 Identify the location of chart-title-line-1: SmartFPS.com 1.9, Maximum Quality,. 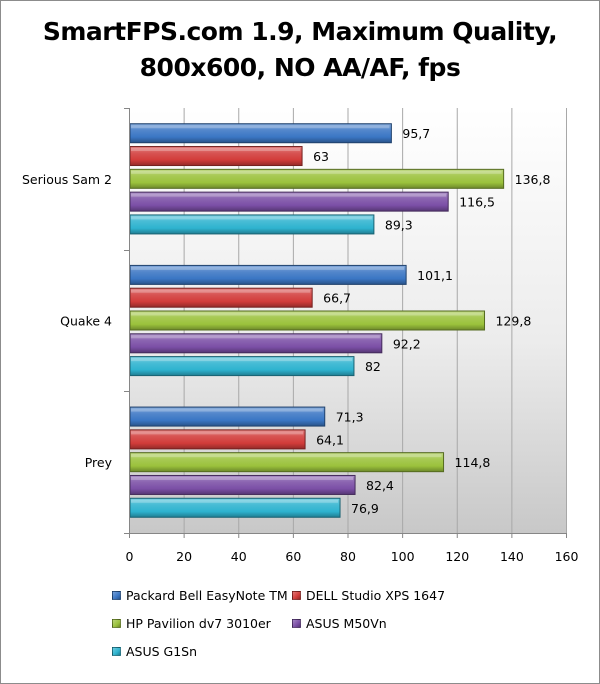
(300, 31).